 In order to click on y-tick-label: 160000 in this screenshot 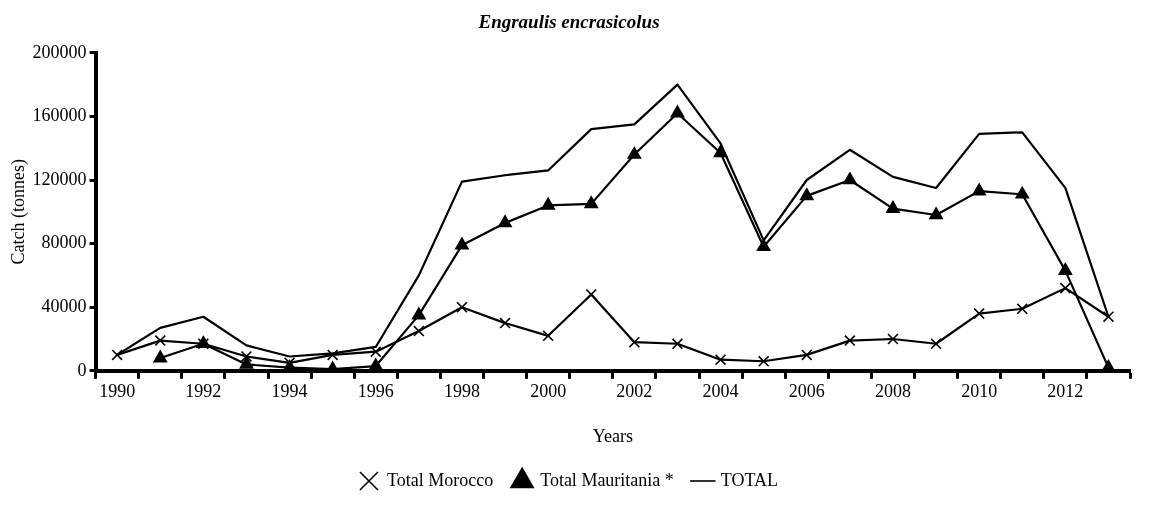, I will do `click(59, 115)`.